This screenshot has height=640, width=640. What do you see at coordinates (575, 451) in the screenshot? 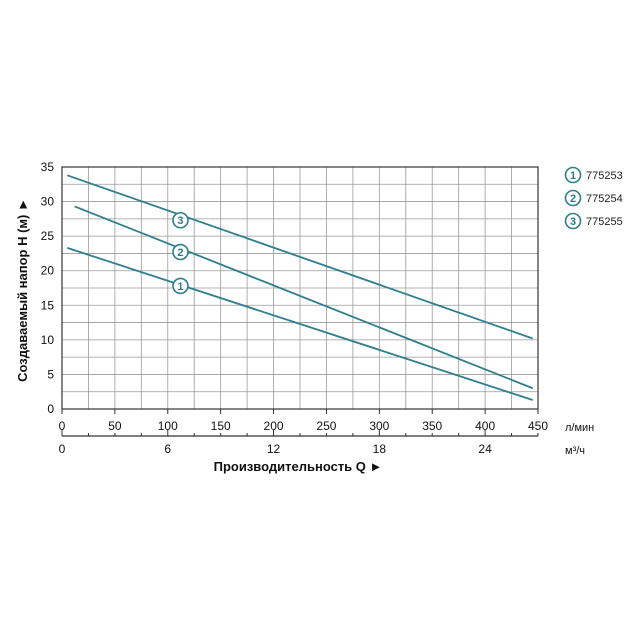
I see `x-secondary-unit-label: м³/ч` at bounding box center [575, 451].